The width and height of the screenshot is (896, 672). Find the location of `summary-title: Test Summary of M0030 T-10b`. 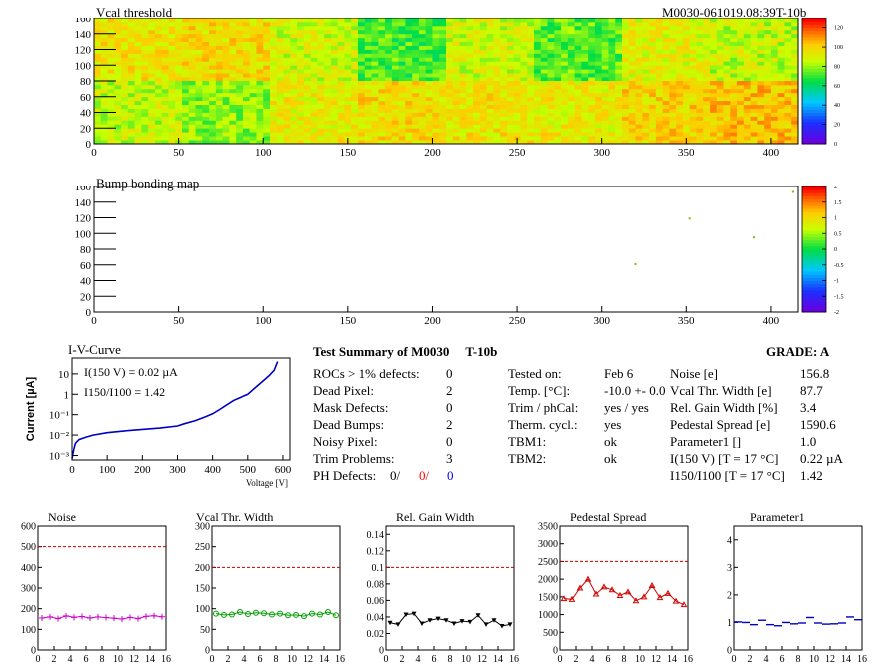

summary-title: Test Summary of M0030 T-10b is located at coordinates (405, 351).